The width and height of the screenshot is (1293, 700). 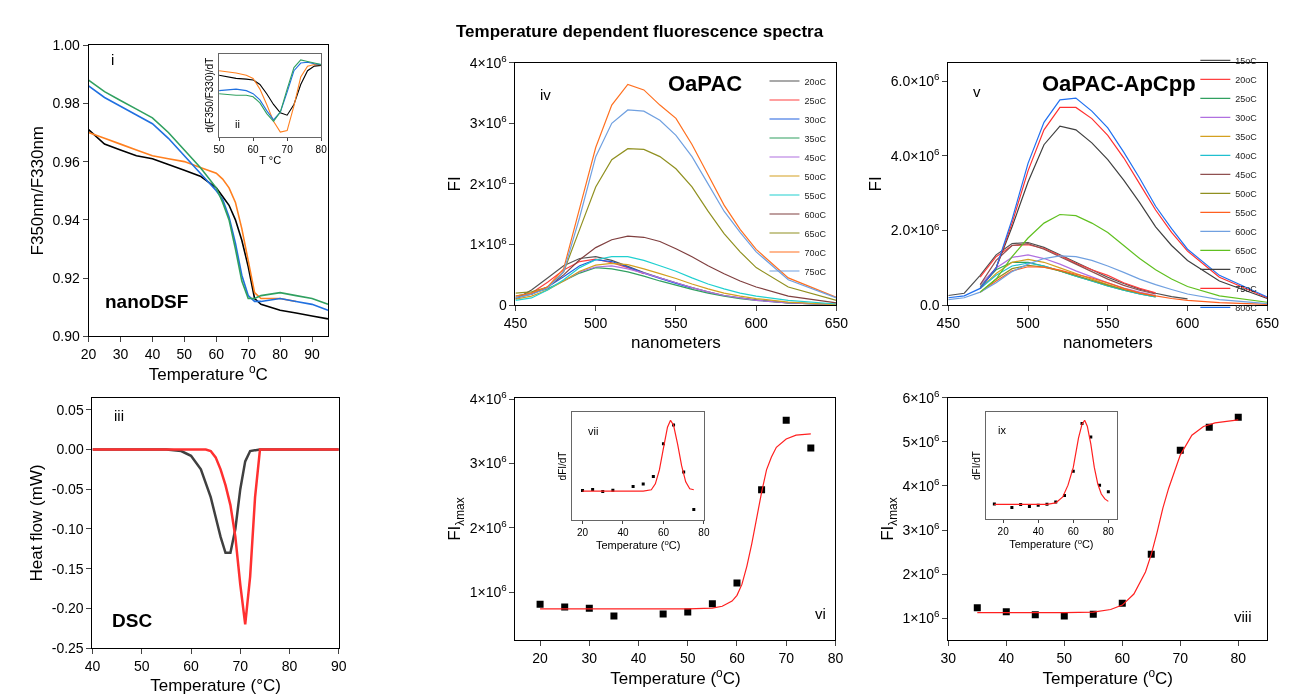 What do you see at coordinates (915, 80) in the screenshot?
I see `y-tick-label: 6.0×10$^{6}$` at bounding box center [915, 80].